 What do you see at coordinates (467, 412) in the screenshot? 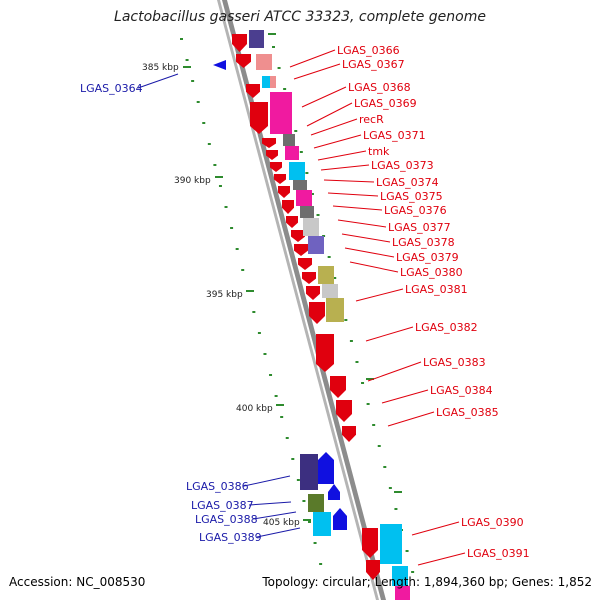
I see `gene-label-forward: LGAS_0385` at bounding box center [467, 412].